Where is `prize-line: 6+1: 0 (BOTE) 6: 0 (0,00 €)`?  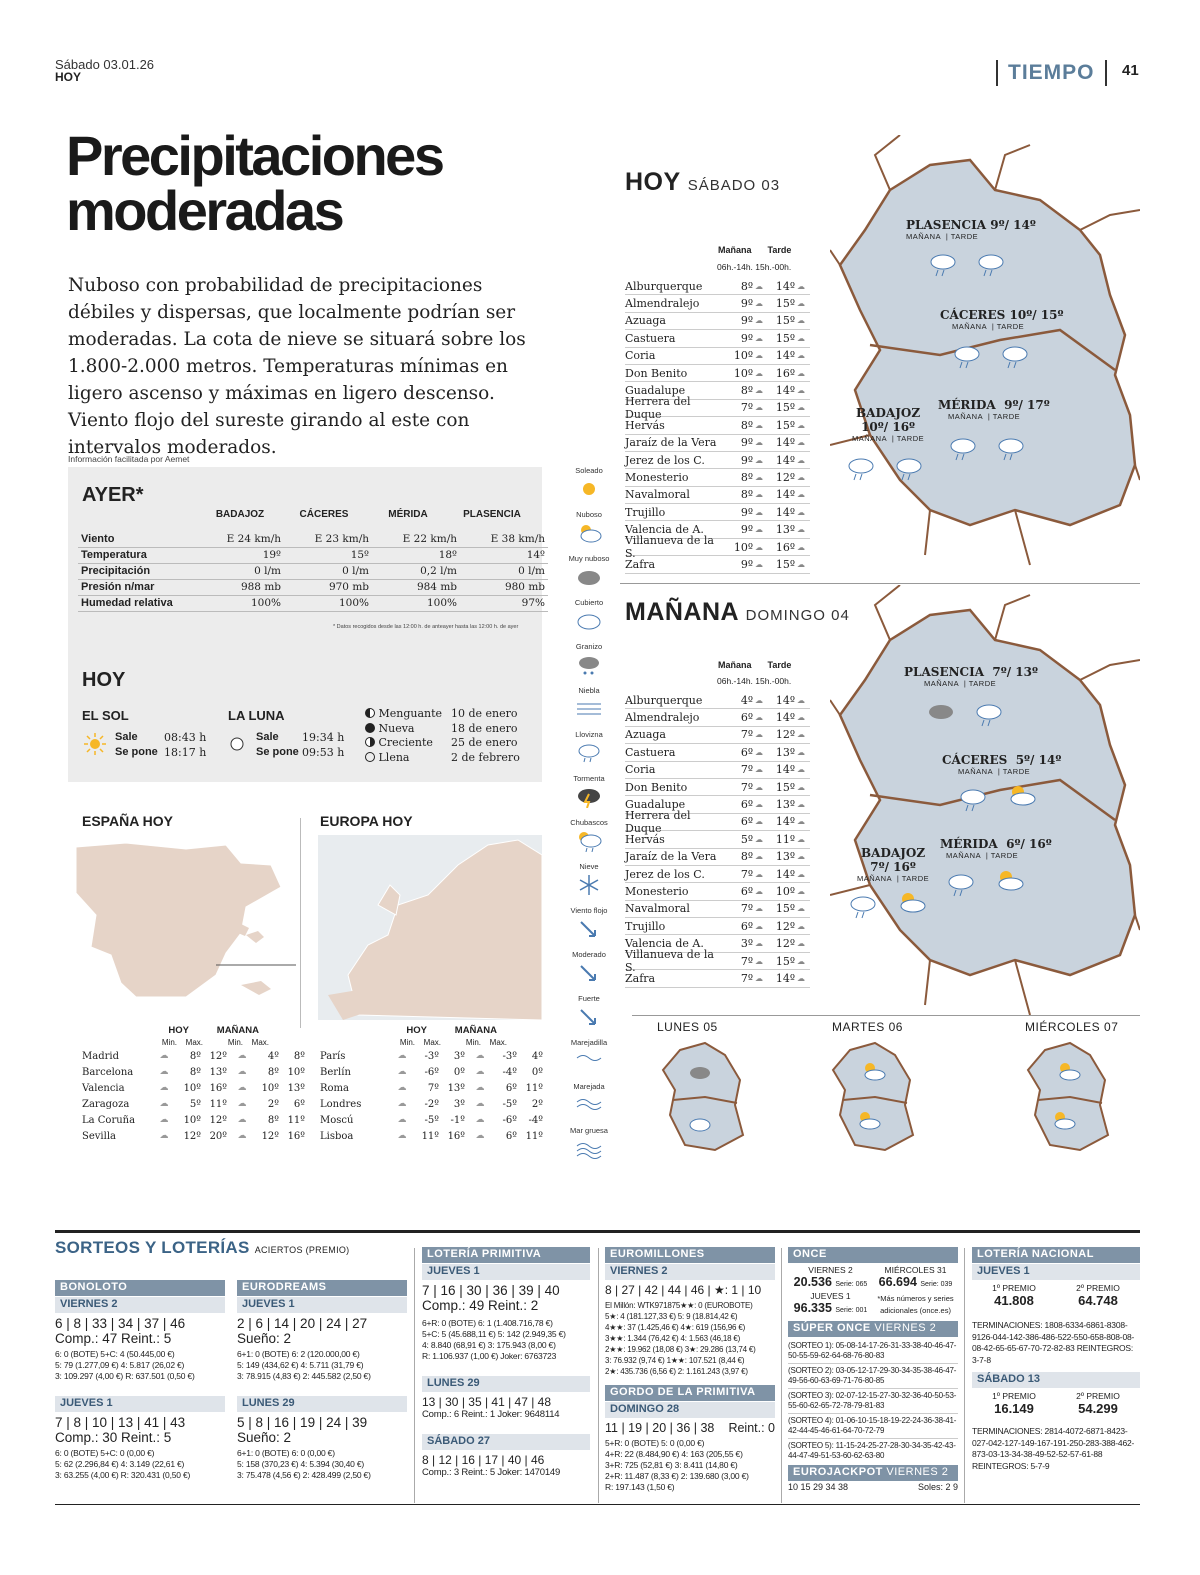 prize-line: 6+1: 0 (BOTE) 6: 0 (0,00 €) is located at coordinates (286, 1453).